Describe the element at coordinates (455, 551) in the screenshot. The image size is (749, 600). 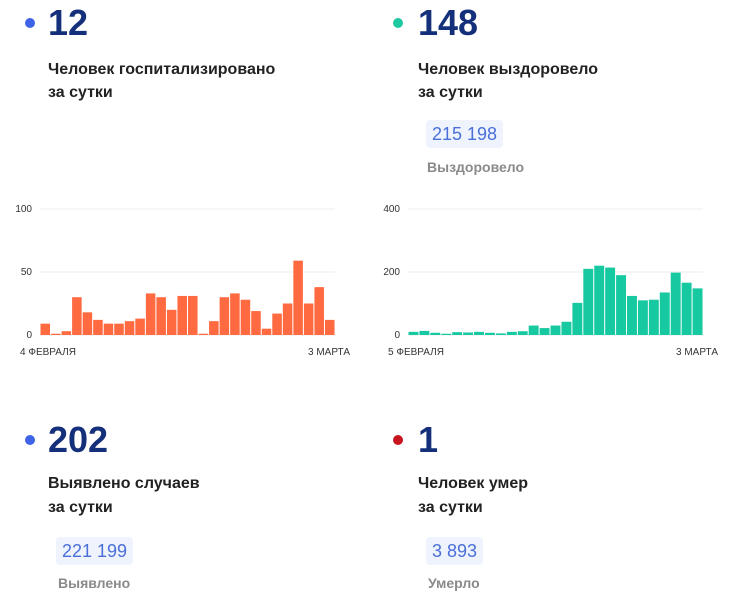
I see `deaths-total: 3 893` at that location.